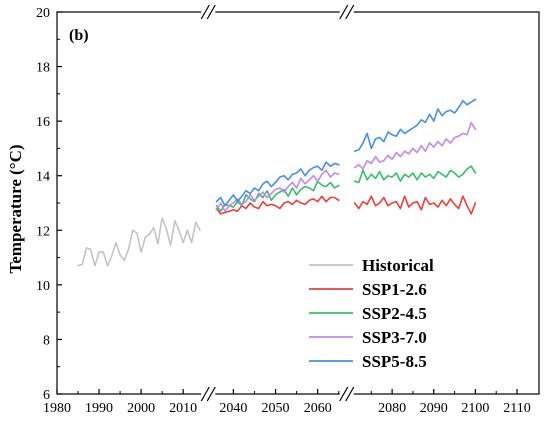  What do you see at coordinates (43, 13) in the screenshot?
I see `y-tick-label: 20` at bounding box center [43, 13].